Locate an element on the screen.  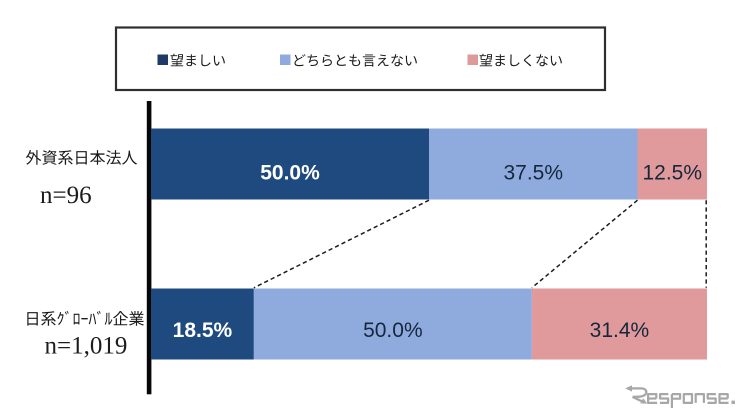
svg-text: 31.4% is located at coordinates (620, 330).